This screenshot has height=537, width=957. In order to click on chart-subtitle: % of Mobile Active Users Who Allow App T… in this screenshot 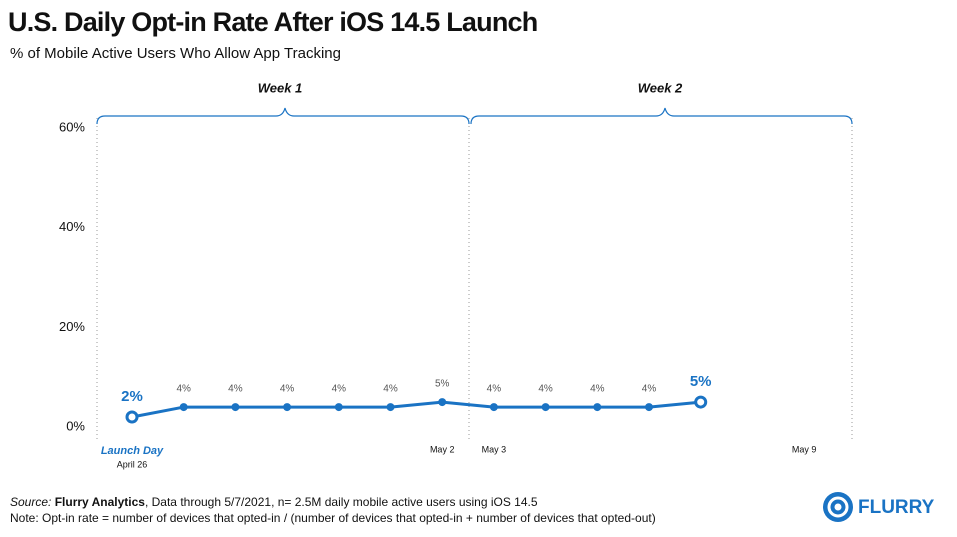, I will do `click(175, 53)`.